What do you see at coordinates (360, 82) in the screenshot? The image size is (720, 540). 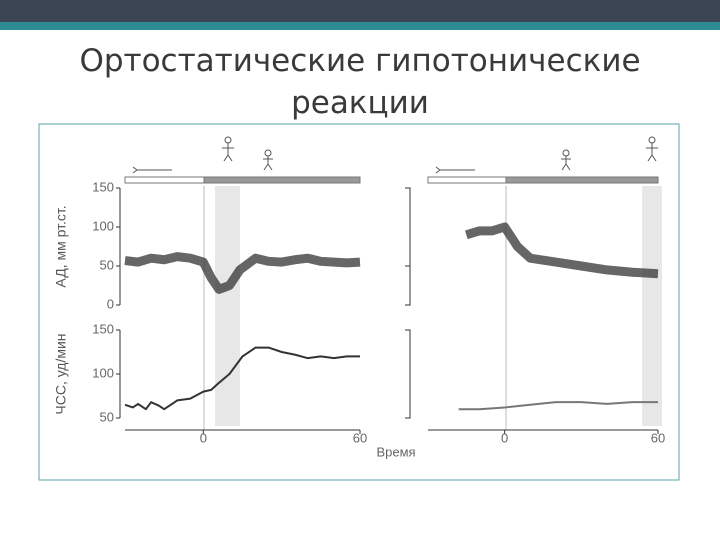 I see `slide-title: Ортостатические гипотонические реакции` at bounding box center [360, 82].